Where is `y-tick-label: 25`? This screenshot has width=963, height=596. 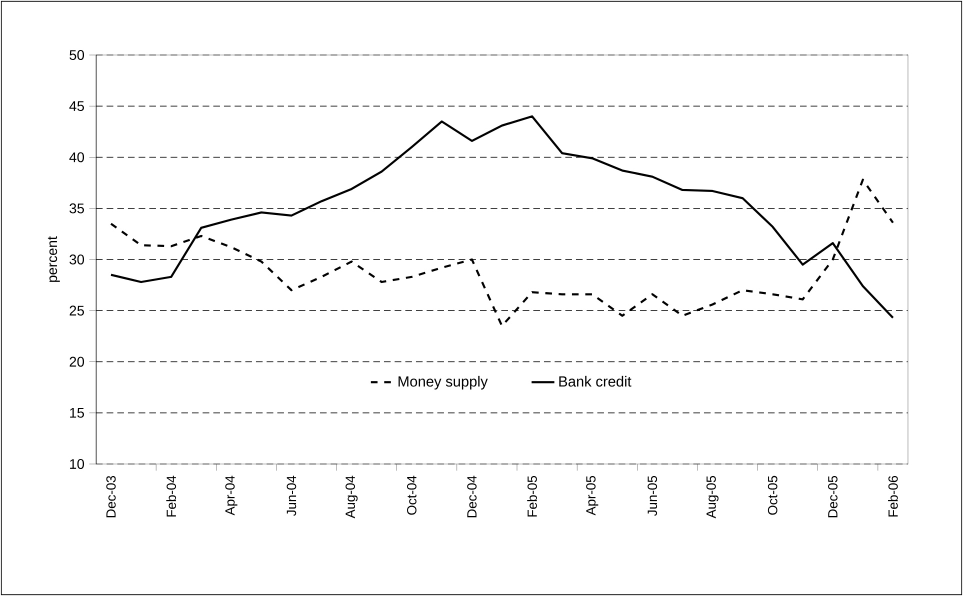 y-tick-label: 25 is located at coordinates (77, 311).